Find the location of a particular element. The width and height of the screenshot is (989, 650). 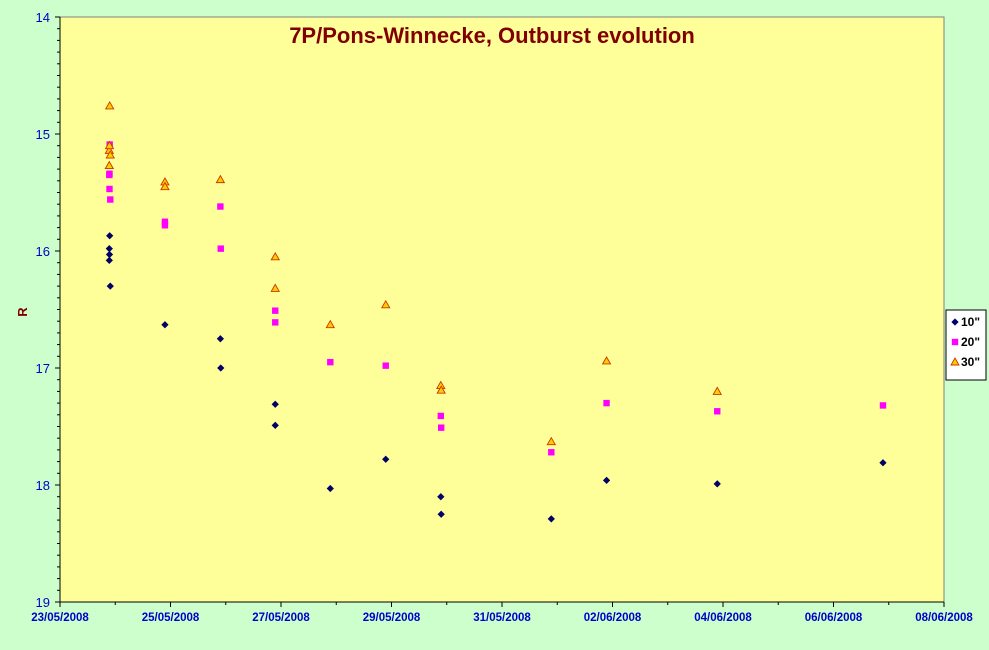

x-tick-label: 23/05/2008 is located at coordinates (60, 618).